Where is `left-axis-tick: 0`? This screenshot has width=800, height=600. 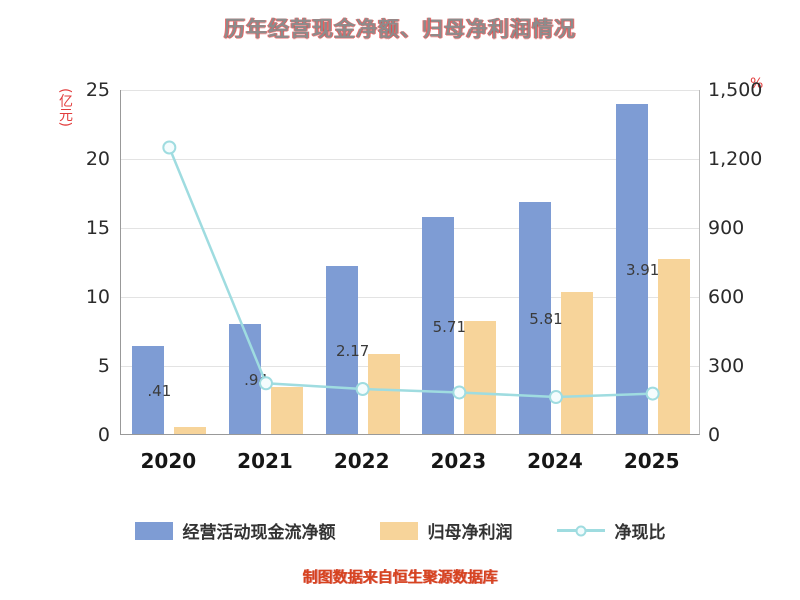 left-axis-tick: 0 is located at coordinates (103, 435).